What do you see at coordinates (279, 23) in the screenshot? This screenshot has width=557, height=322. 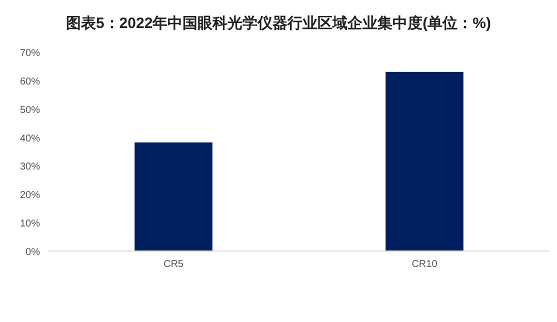 I see `chart-title: 图表5：2022年中国眼科光学仪器行业区域企业集中度(单位：%)` at bounding box center [279, 23].